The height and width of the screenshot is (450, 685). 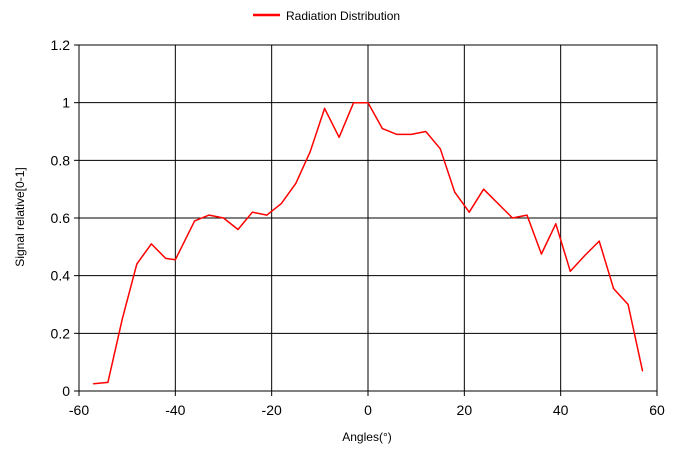 What do you see at coordinates (561, 410) in the screenshot?
I see `x-tick-label: 40` at bounding box center [561, 410].